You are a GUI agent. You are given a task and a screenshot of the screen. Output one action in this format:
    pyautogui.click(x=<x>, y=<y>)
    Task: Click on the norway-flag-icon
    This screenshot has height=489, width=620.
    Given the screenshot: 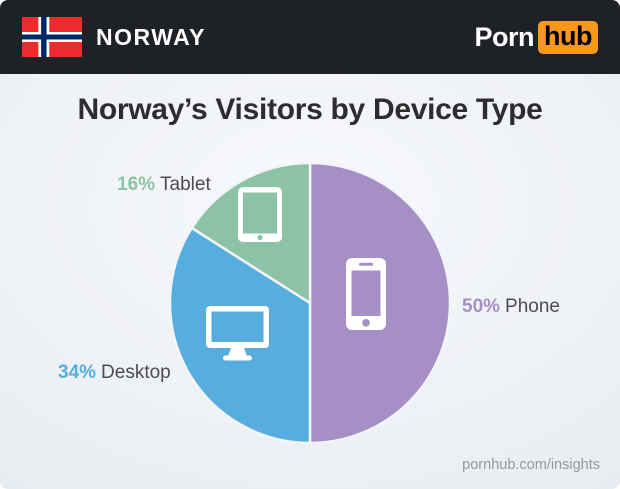 What is the action you would take?
    pyautogui.click(x=52, y=37)
    